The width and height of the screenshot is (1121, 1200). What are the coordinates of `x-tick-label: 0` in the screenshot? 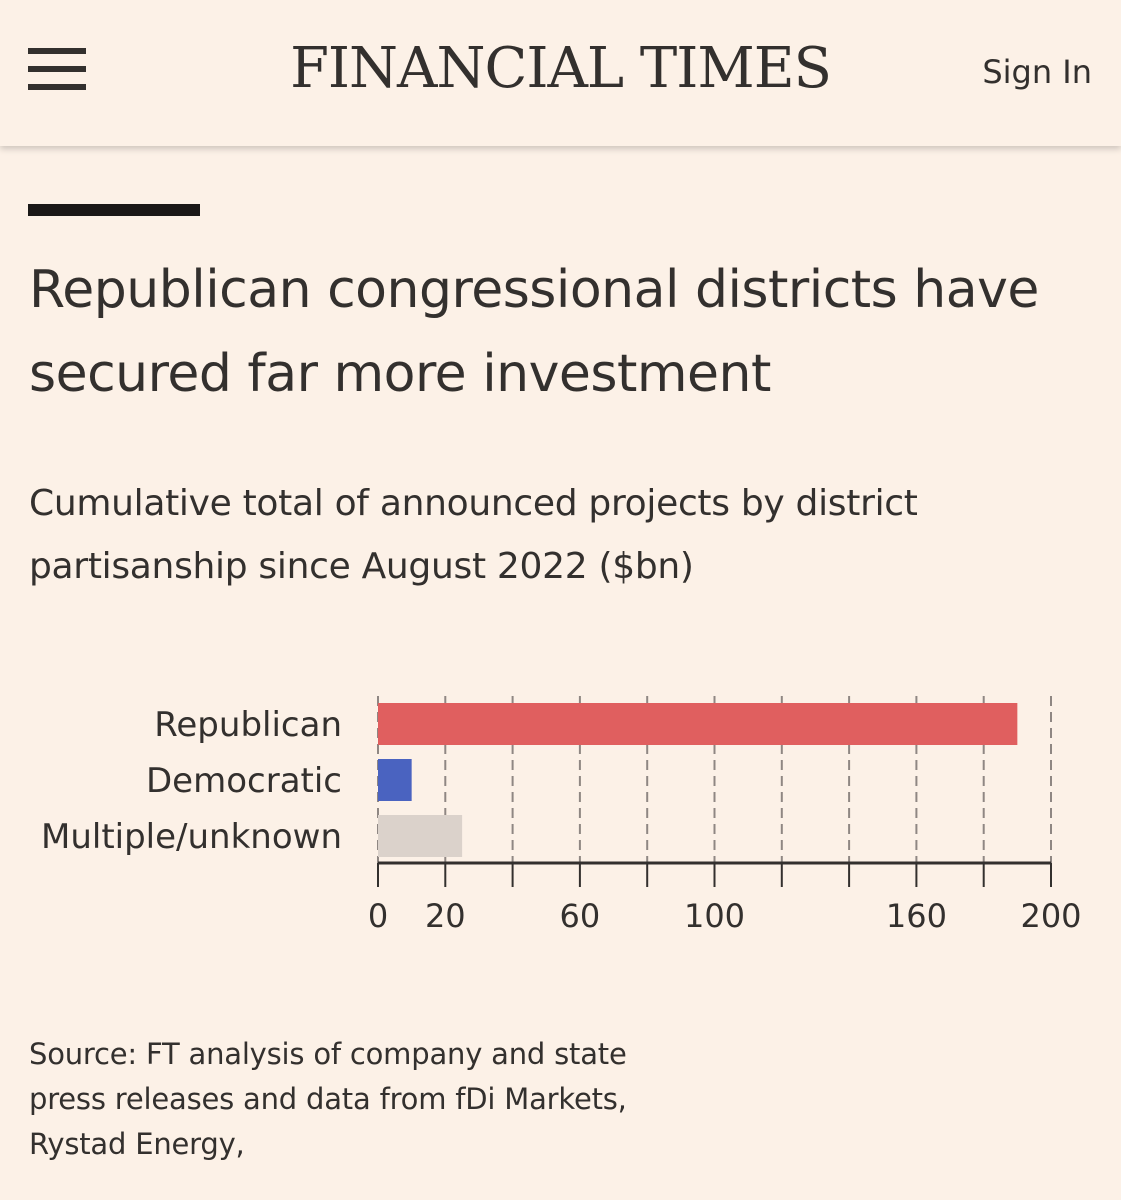 It's located at (378, 916).